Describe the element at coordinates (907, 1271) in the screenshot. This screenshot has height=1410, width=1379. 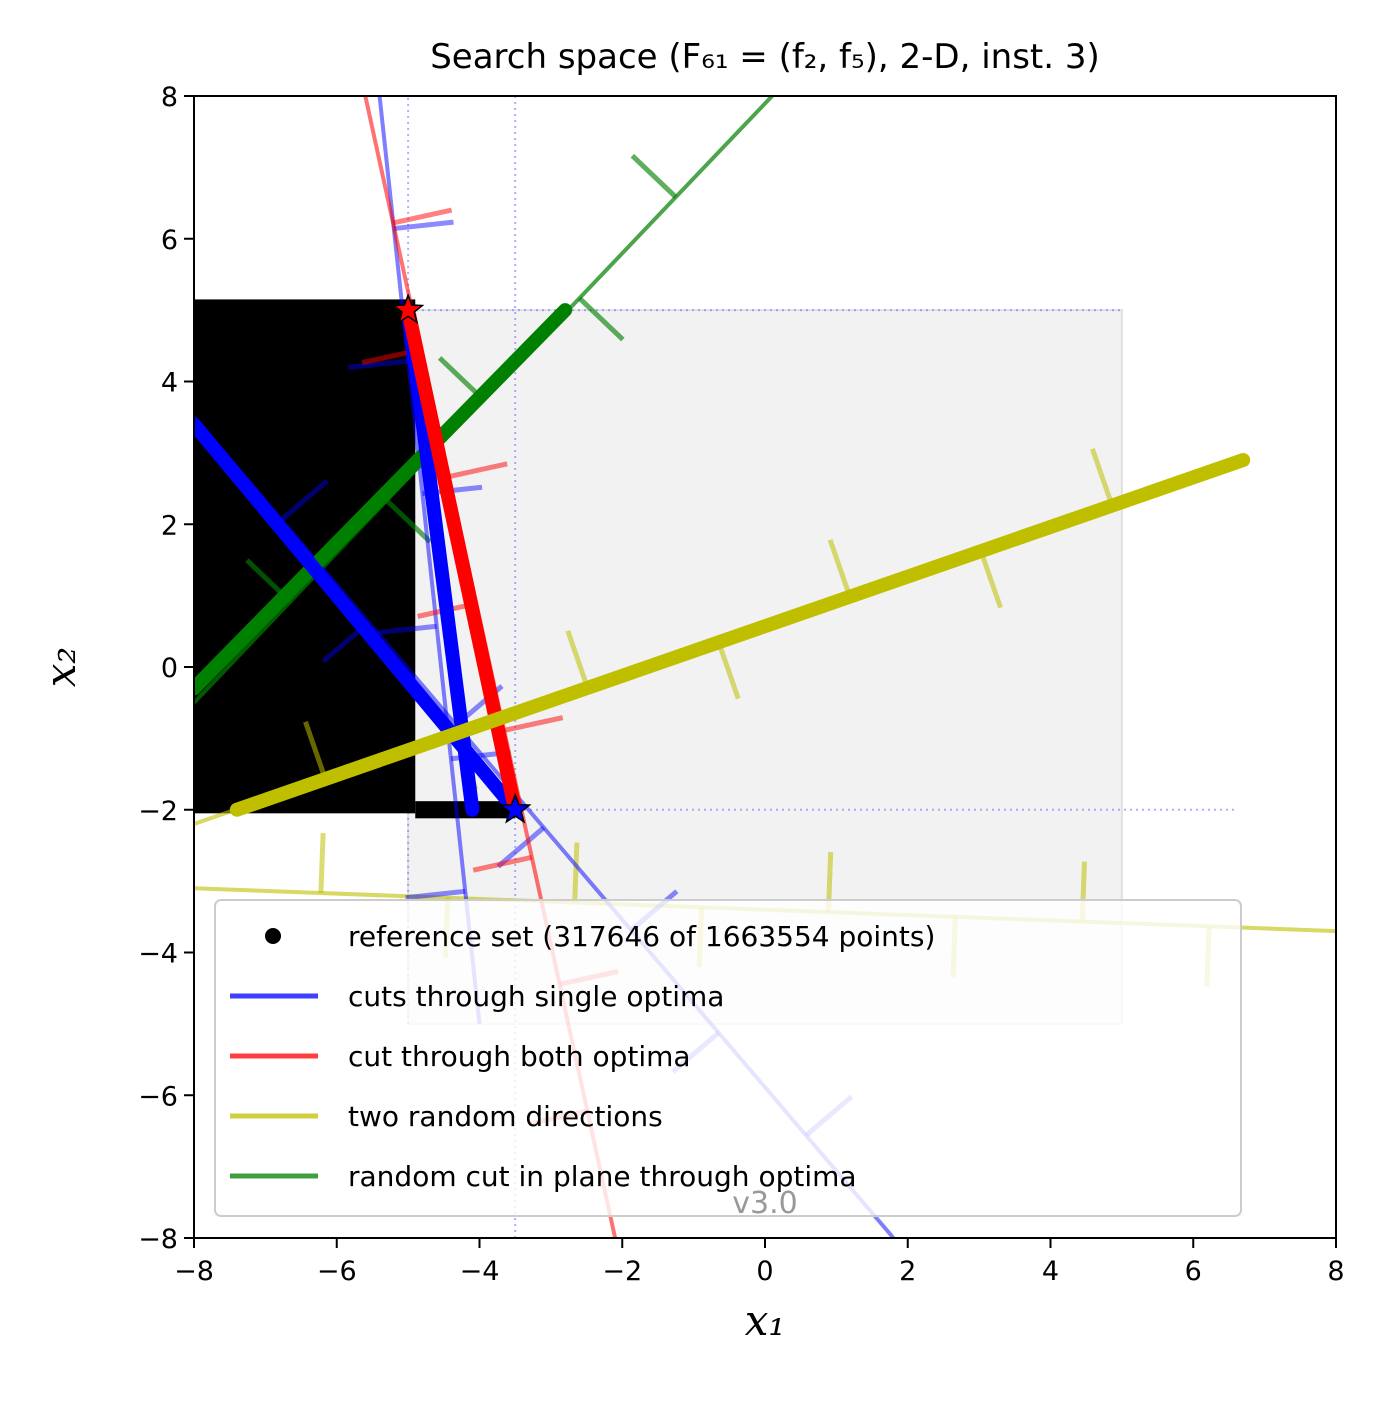
I see `x-tick-label: 2` at that location.